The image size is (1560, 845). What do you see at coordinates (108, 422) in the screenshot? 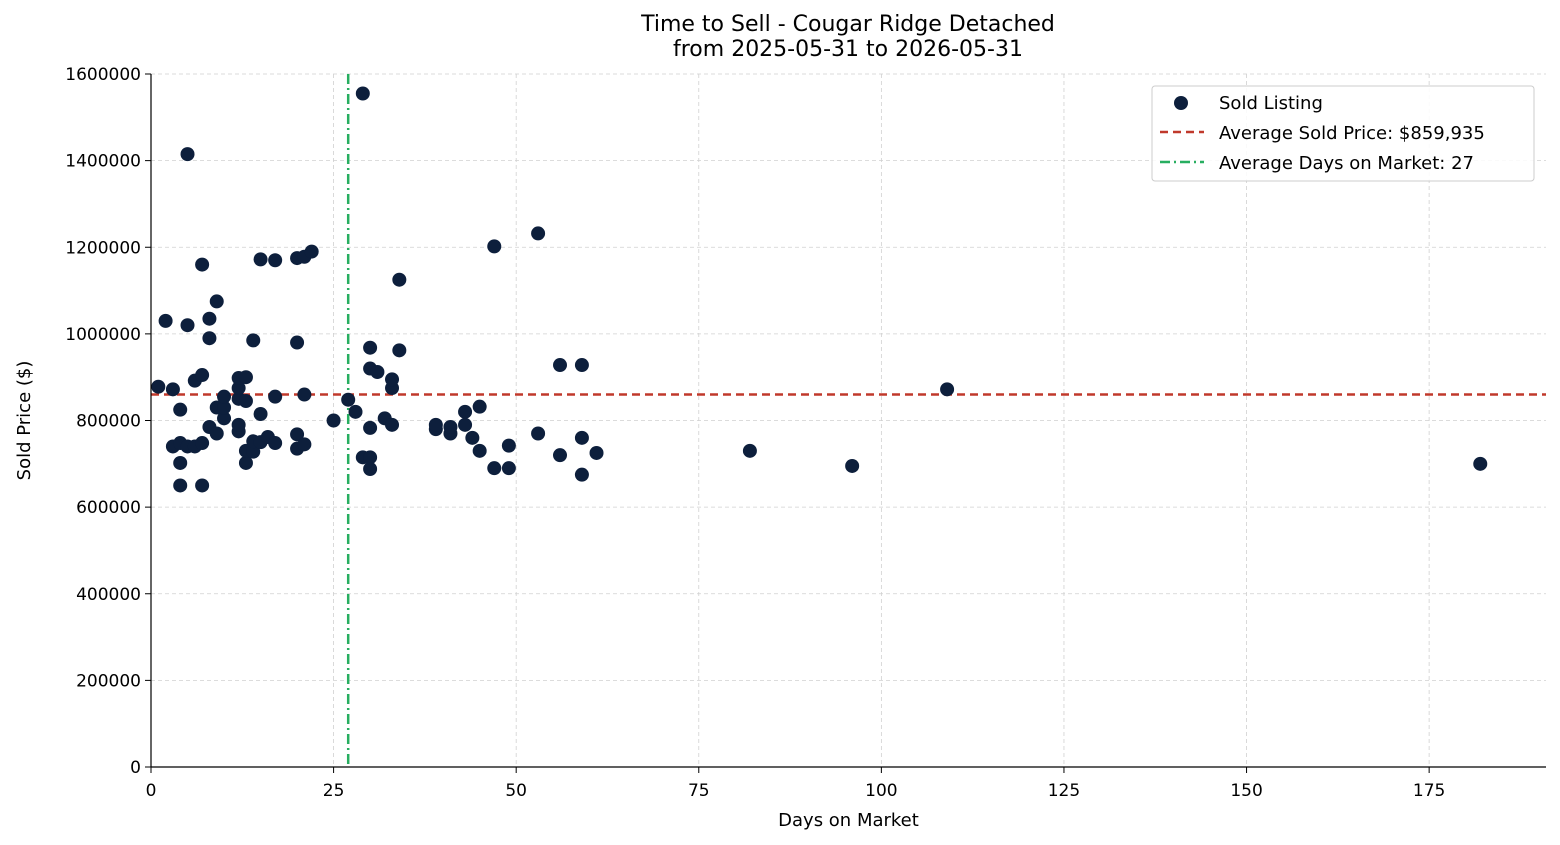
I see `y-tick-label: 800000` at bounding box center [108, 422].